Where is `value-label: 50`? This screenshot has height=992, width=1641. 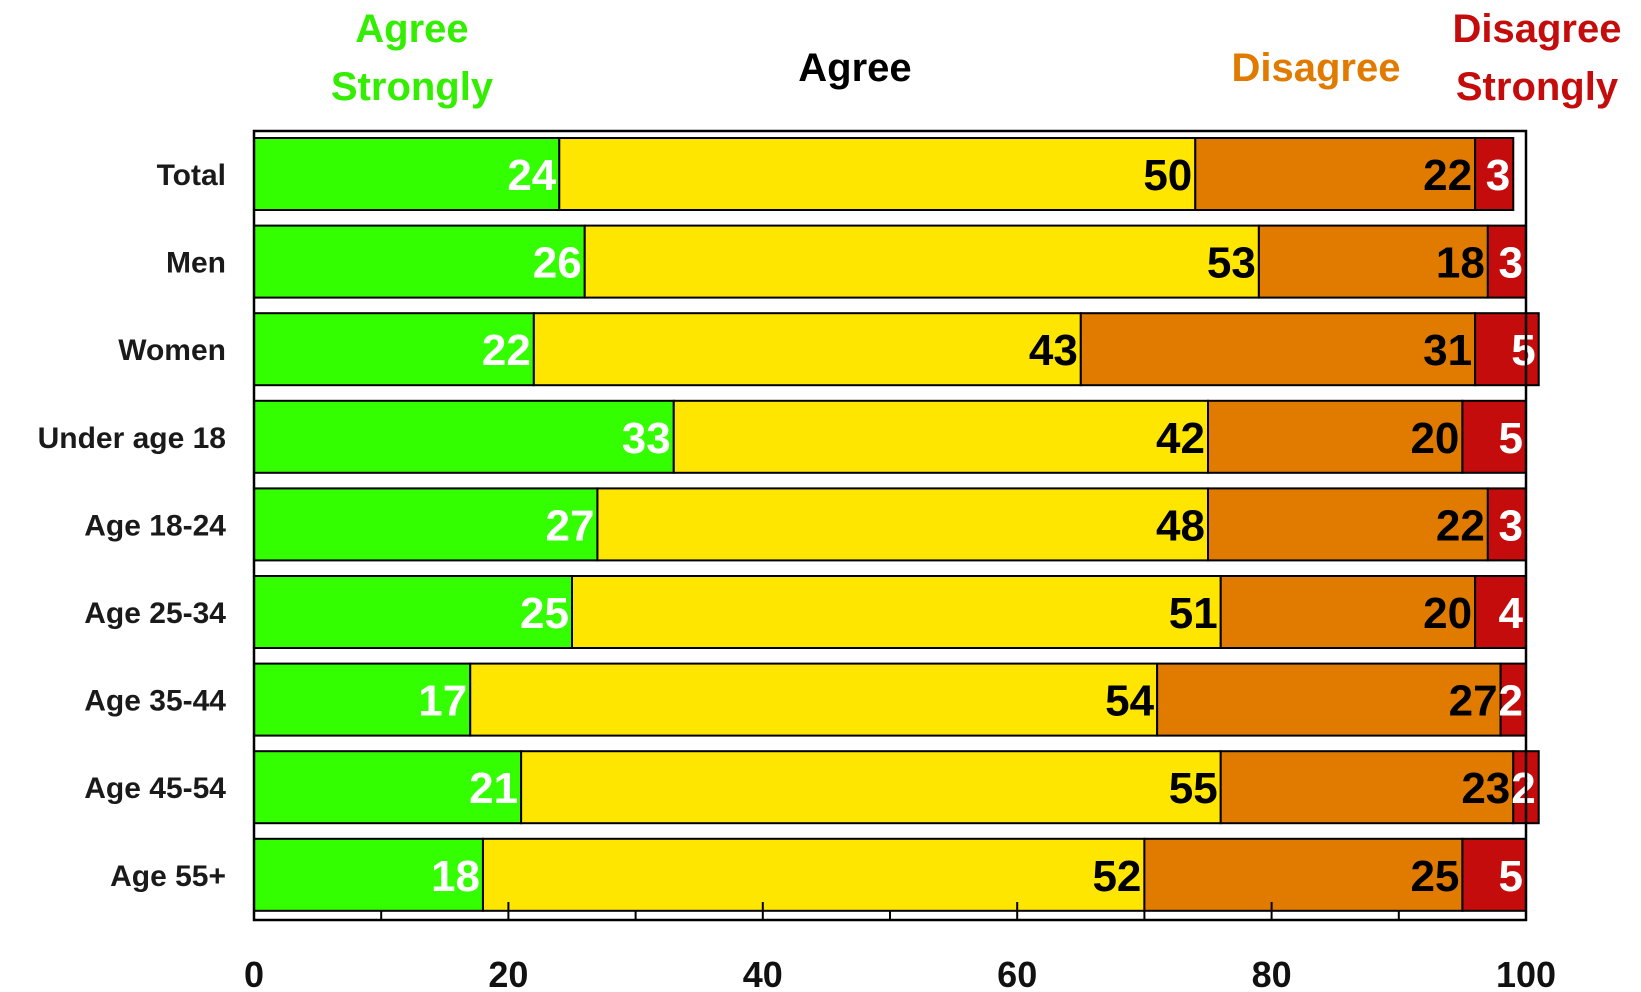
value-label: 50 is located at coordinates (1167, 175).